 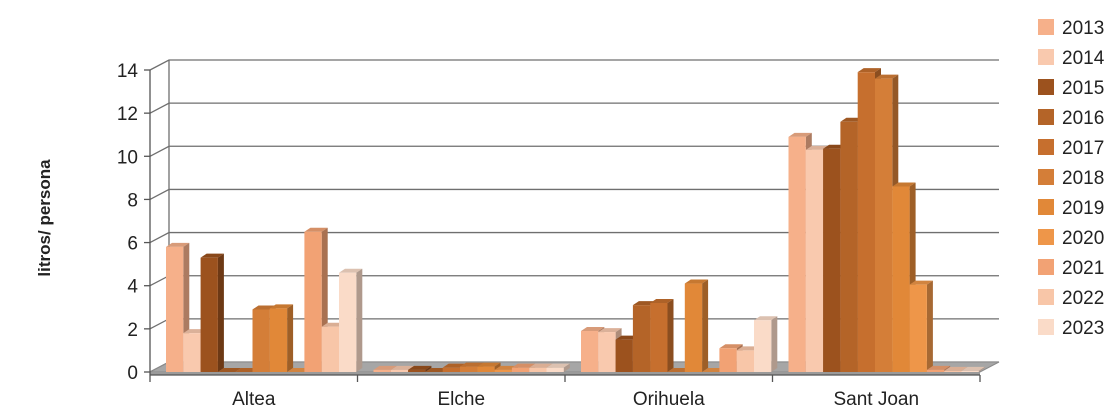 What do you see at coordinates (132, 200) in the screenshot?
I see `y-tick-label: 8` at bounding box center [132, 200].